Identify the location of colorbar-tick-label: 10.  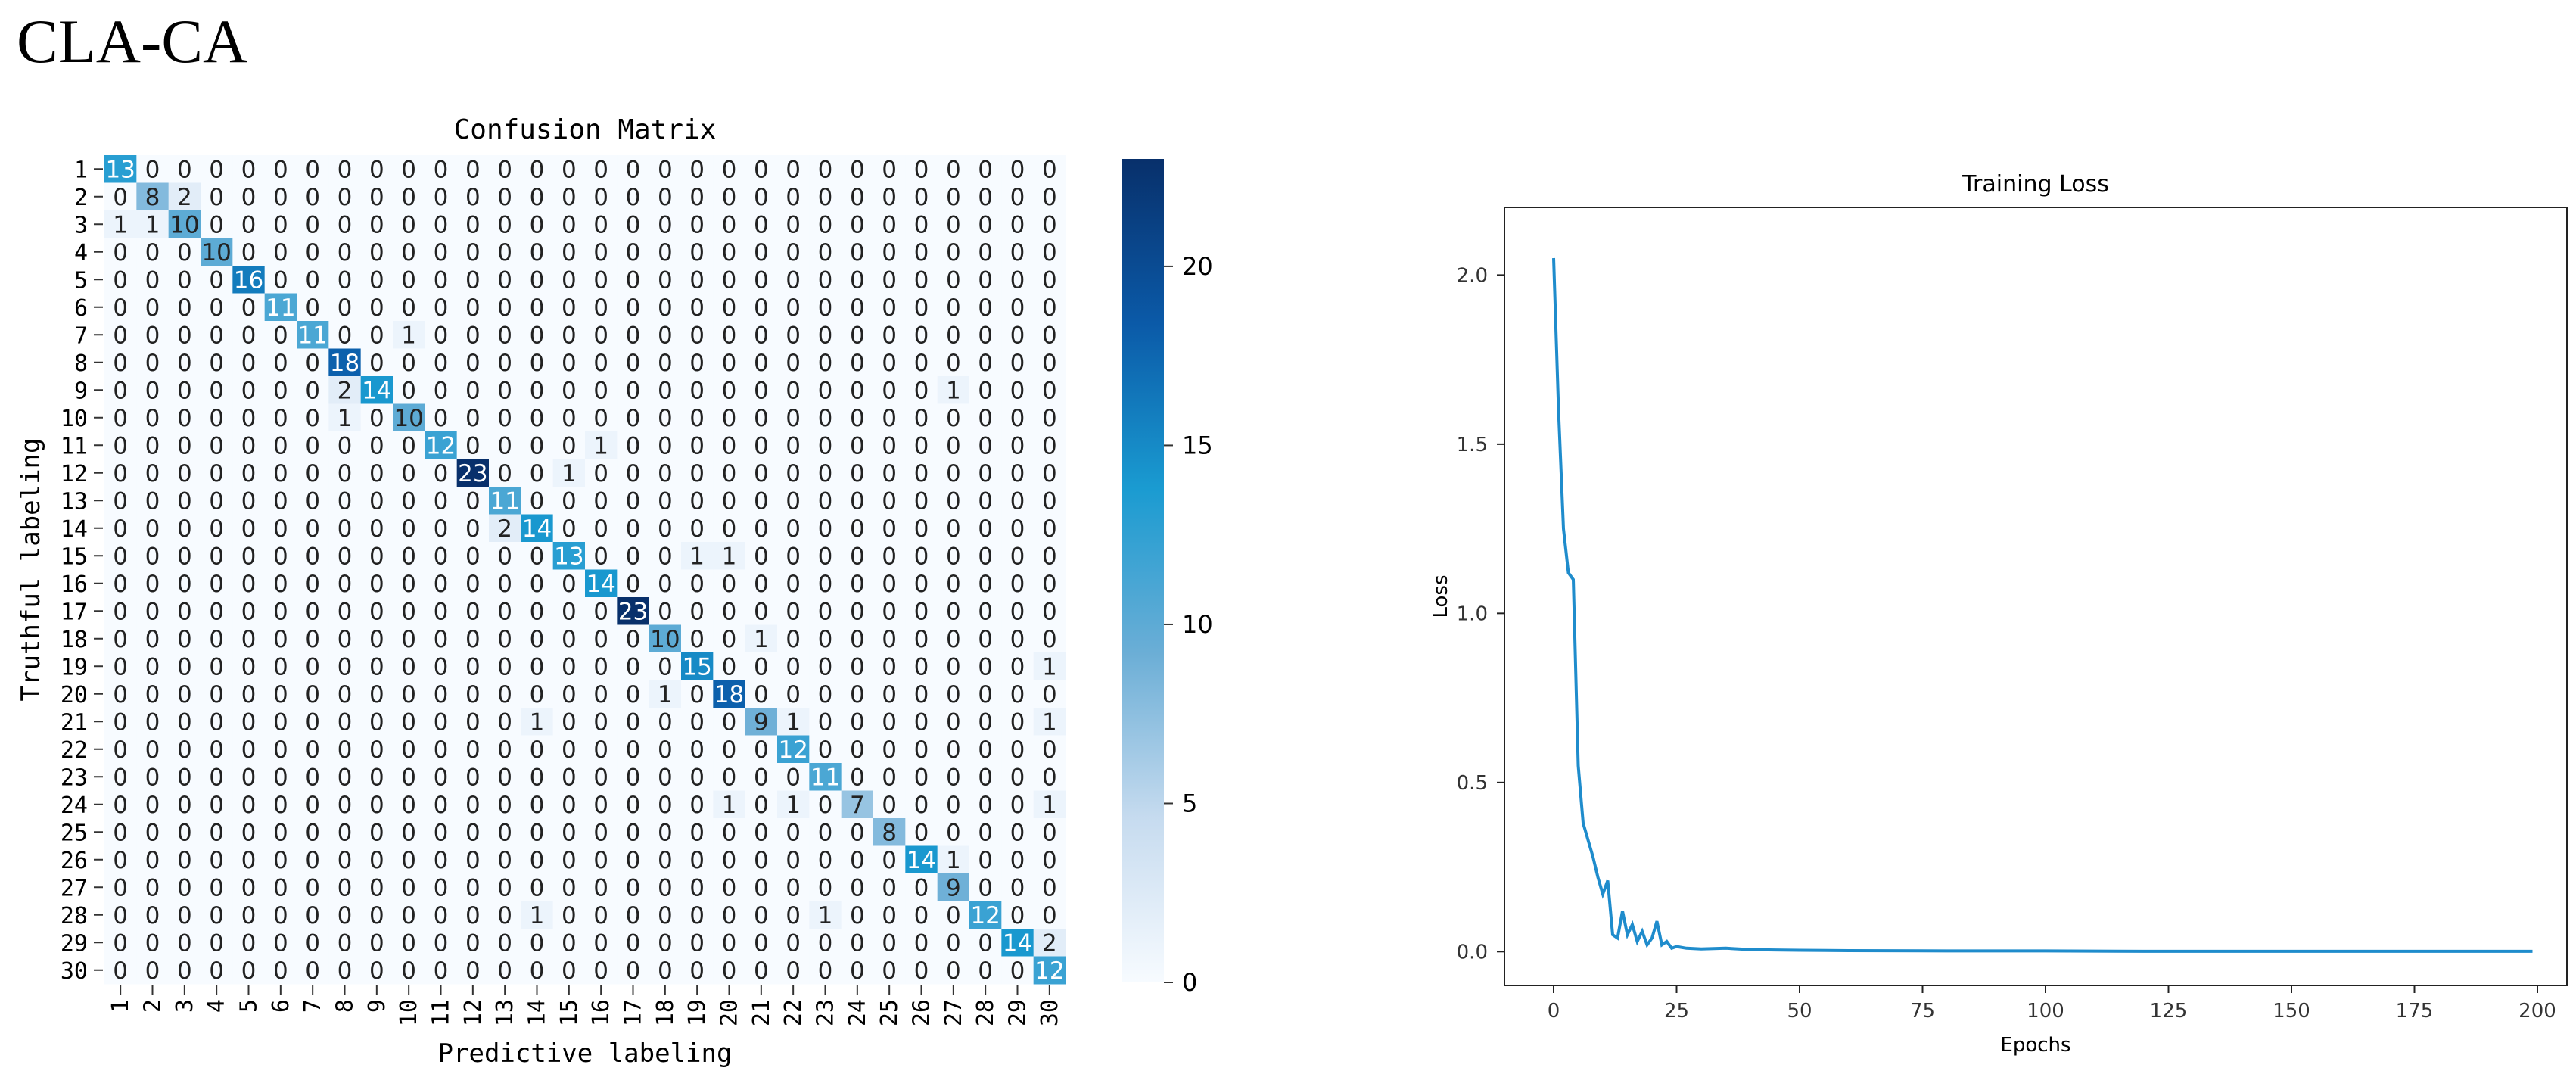
(1197, 624).